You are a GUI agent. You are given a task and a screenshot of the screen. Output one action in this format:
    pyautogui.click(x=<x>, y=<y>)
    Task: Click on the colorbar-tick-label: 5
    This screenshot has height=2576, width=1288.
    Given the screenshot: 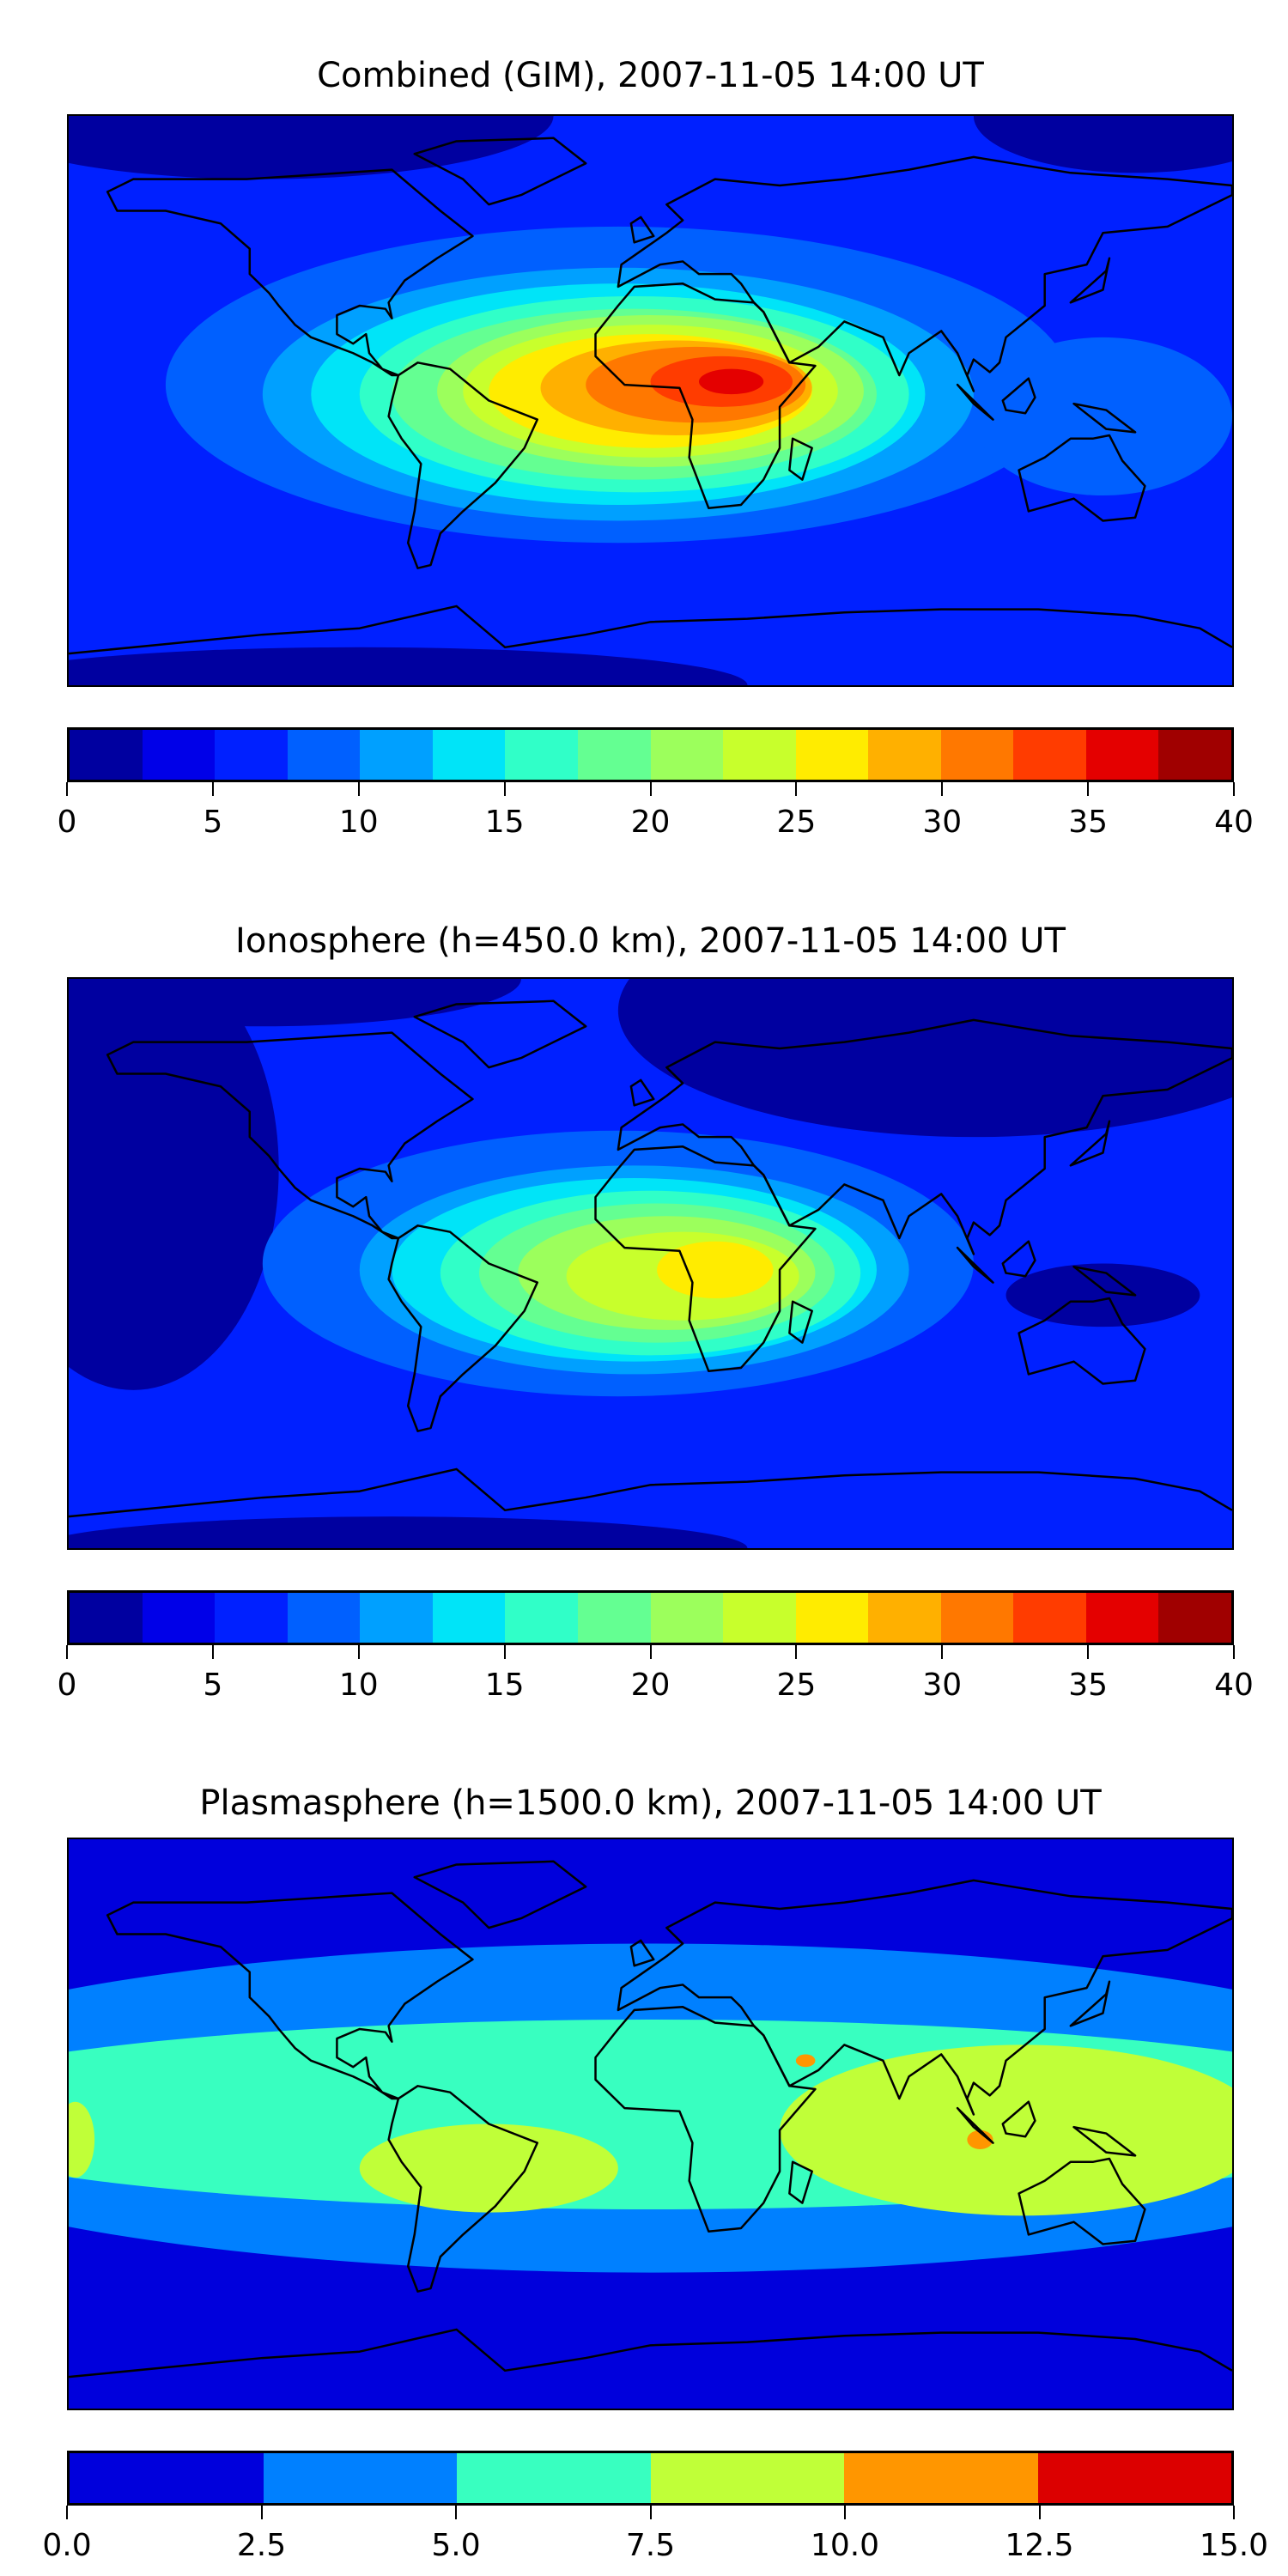 What is the action you would take?
    pyautogui.click(x=213, y=1686)
    